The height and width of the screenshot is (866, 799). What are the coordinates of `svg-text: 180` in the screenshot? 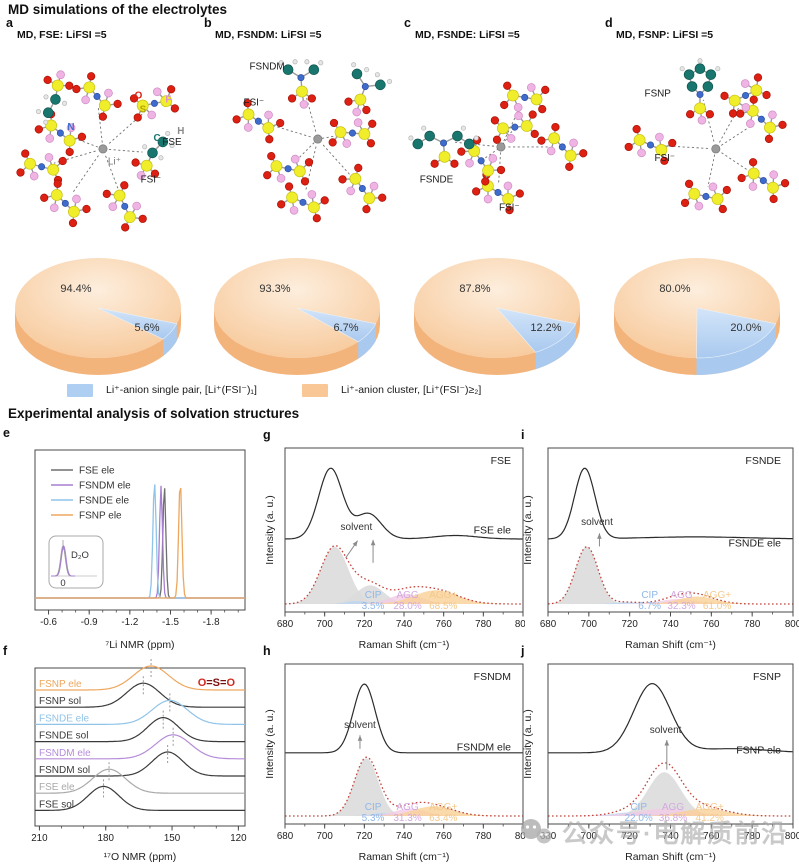 It's located at (106, 838).